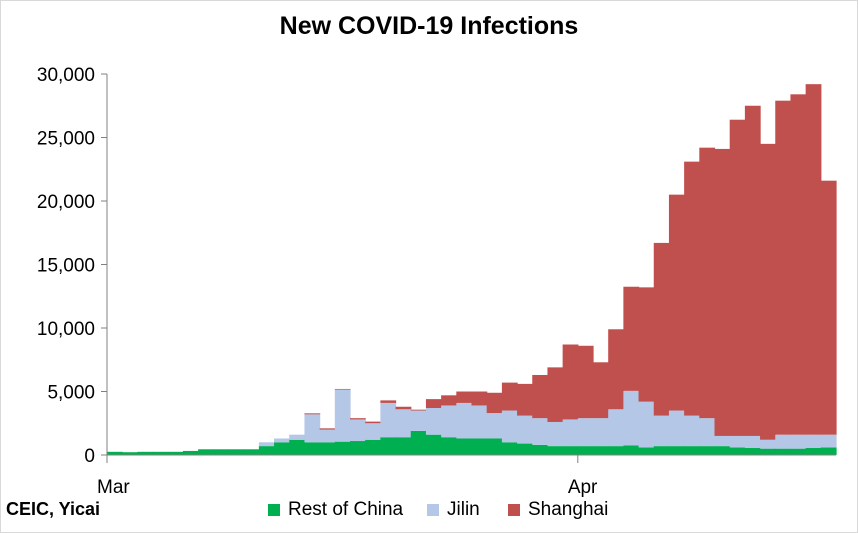 The height and width of the screenshot is (533, 858). I want to click on legend-swatch-shanghai, so click(514, 510).